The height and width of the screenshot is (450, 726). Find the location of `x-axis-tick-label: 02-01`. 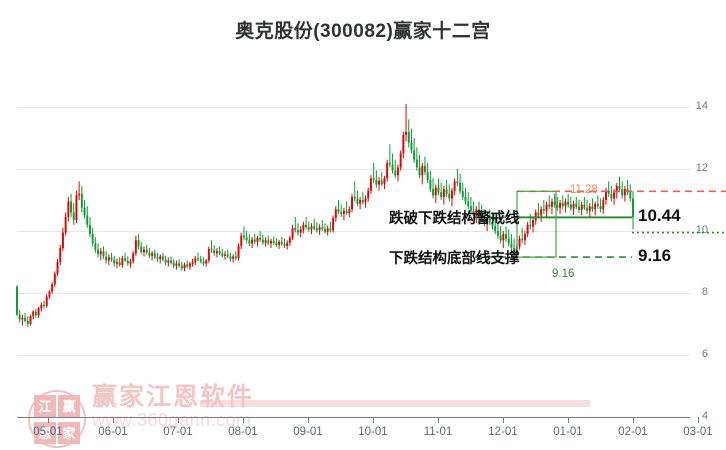

x-axis-tick-label: 02-01 is located at coordinates (633, 432).